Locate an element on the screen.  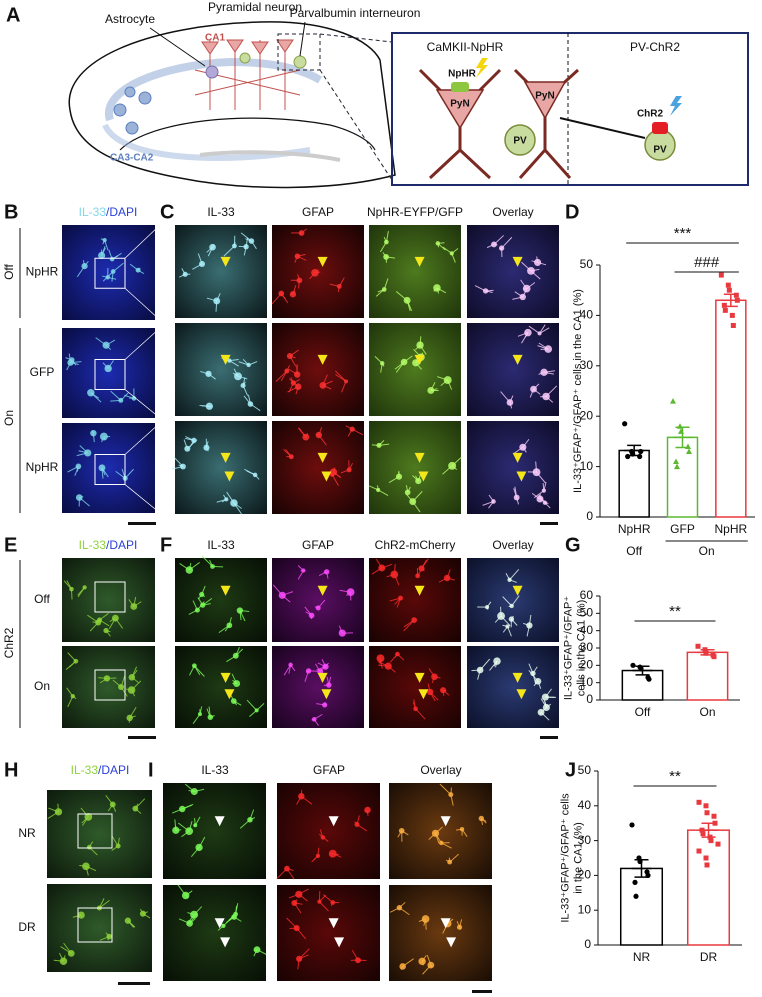
scale-bar is located at coordinates (549, 737).